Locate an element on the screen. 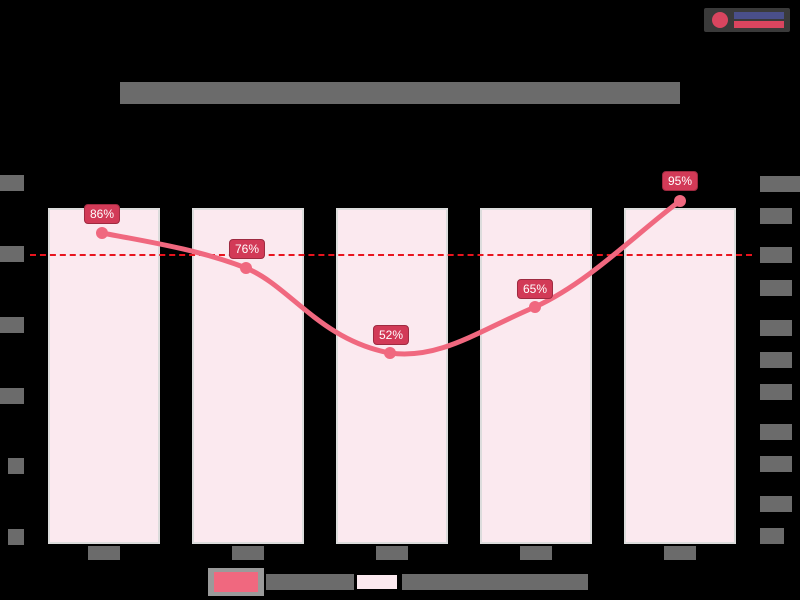  legend-swatch-line is located at coordinates (236, 582).